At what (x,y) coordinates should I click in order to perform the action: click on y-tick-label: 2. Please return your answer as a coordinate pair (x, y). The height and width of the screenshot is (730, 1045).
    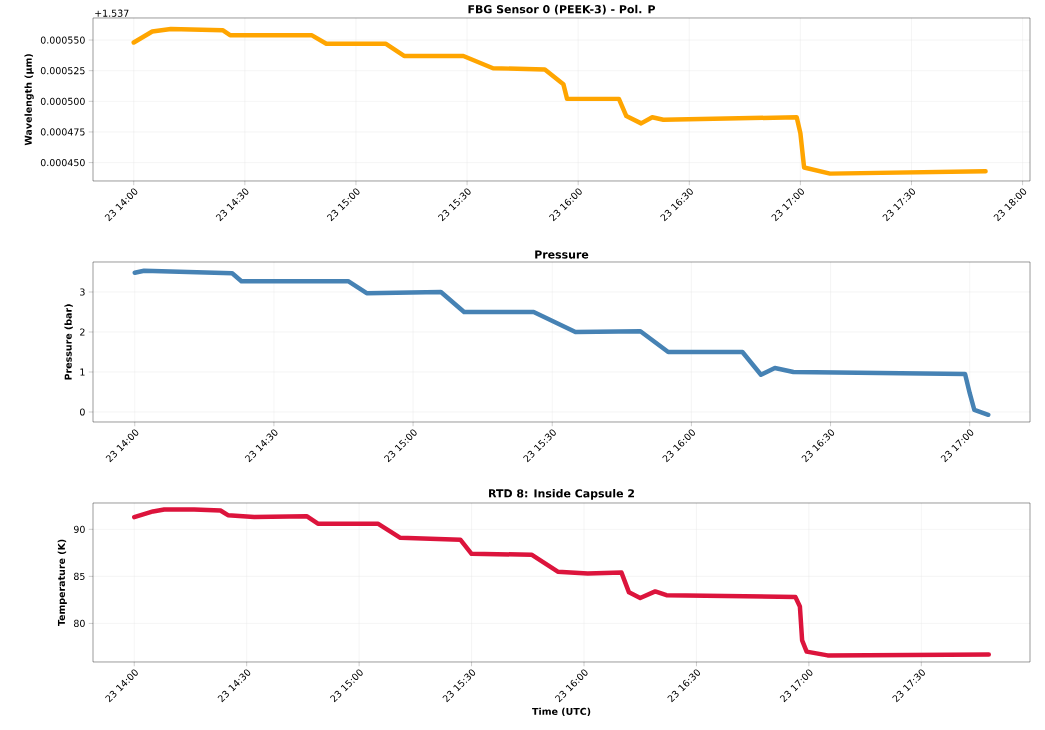
    Looking at the image, I should click on (82, 332).